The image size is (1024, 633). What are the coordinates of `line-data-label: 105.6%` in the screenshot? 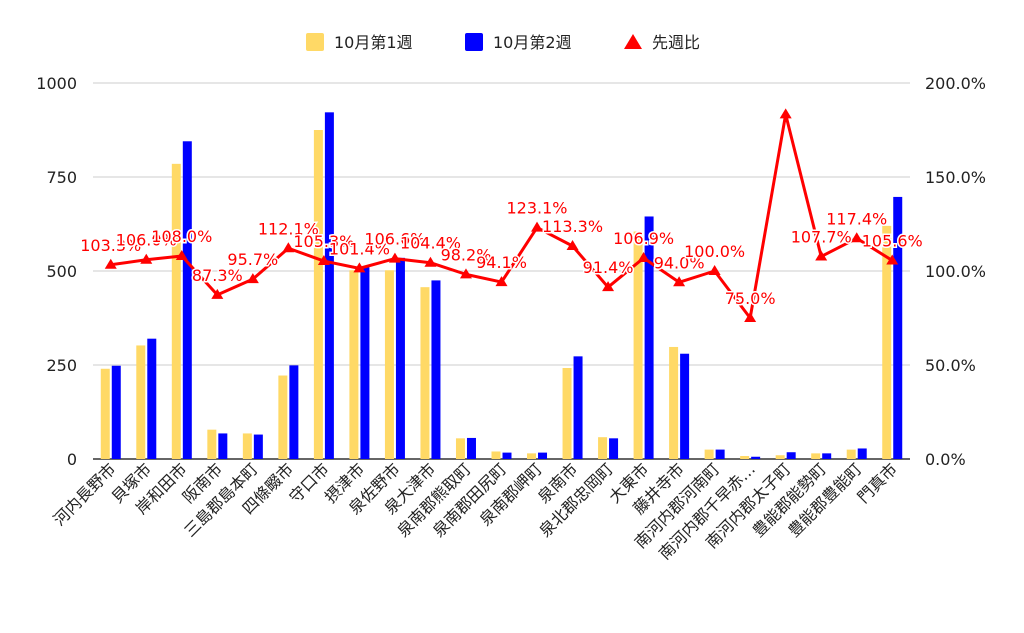 It's located at (892, 240).